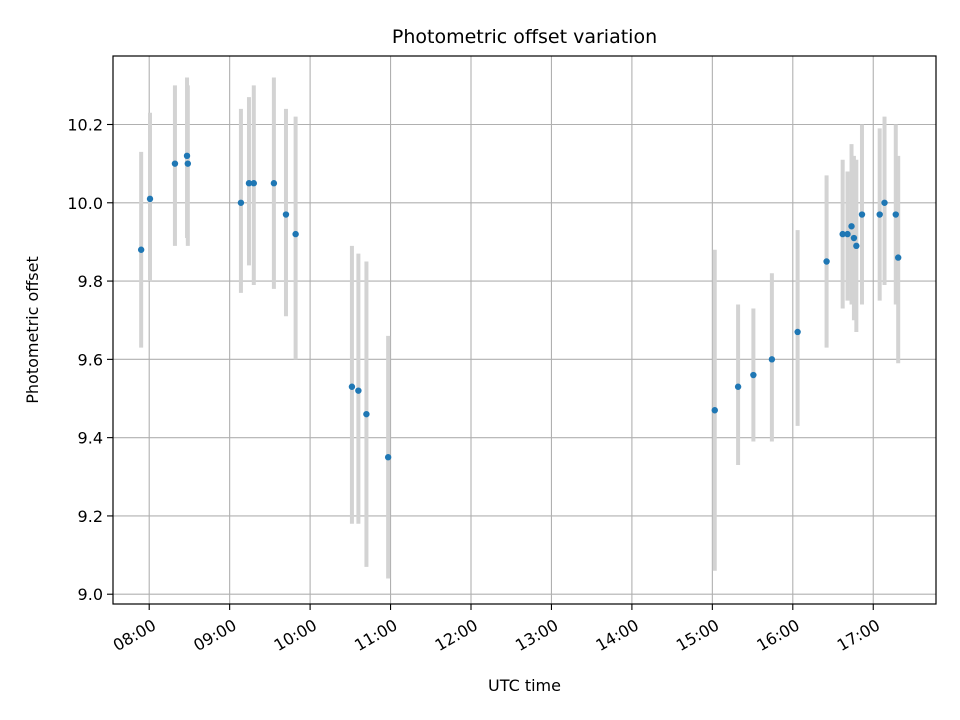 This screenshot has height=720, width=960. What do you see at coordinates (85, 125) in the screenshot?
I see `y-tick-label: 10.2` at bounding box center [85, 125].